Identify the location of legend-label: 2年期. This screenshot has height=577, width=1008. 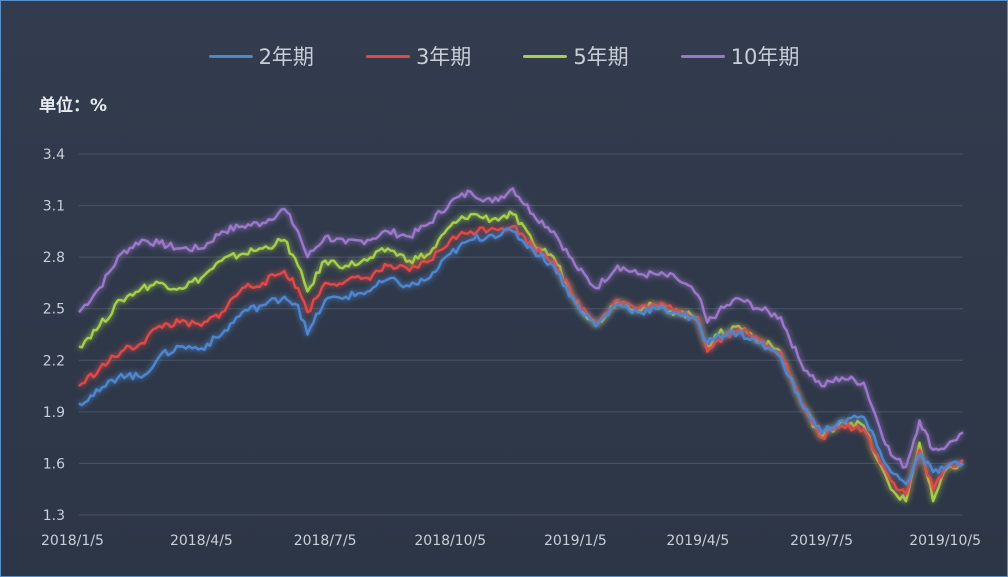
(286, 57).